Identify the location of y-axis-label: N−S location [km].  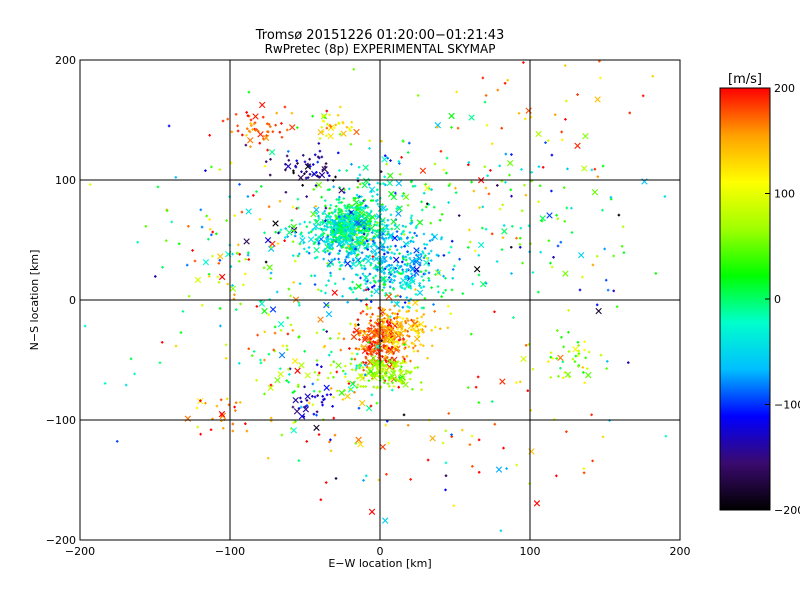
(34, 300).